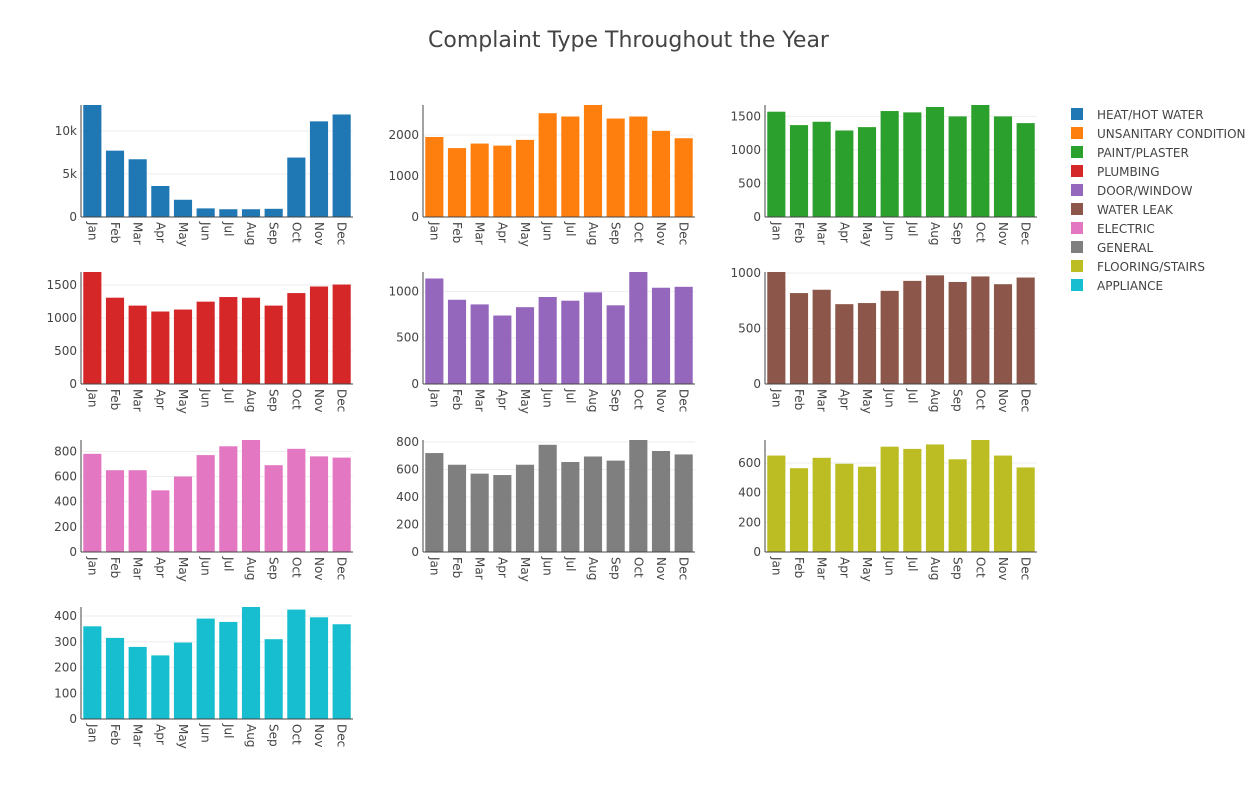  What do you see at coordinates (912, 500) in the screenshot?
I see `bar-flooring-stairs-jul` at bounding box center [912, 500].